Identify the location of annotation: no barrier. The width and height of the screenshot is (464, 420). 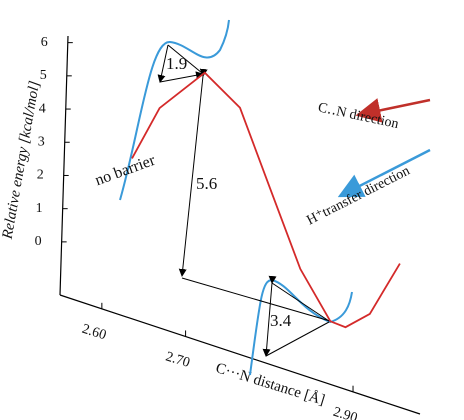
(125, 171).